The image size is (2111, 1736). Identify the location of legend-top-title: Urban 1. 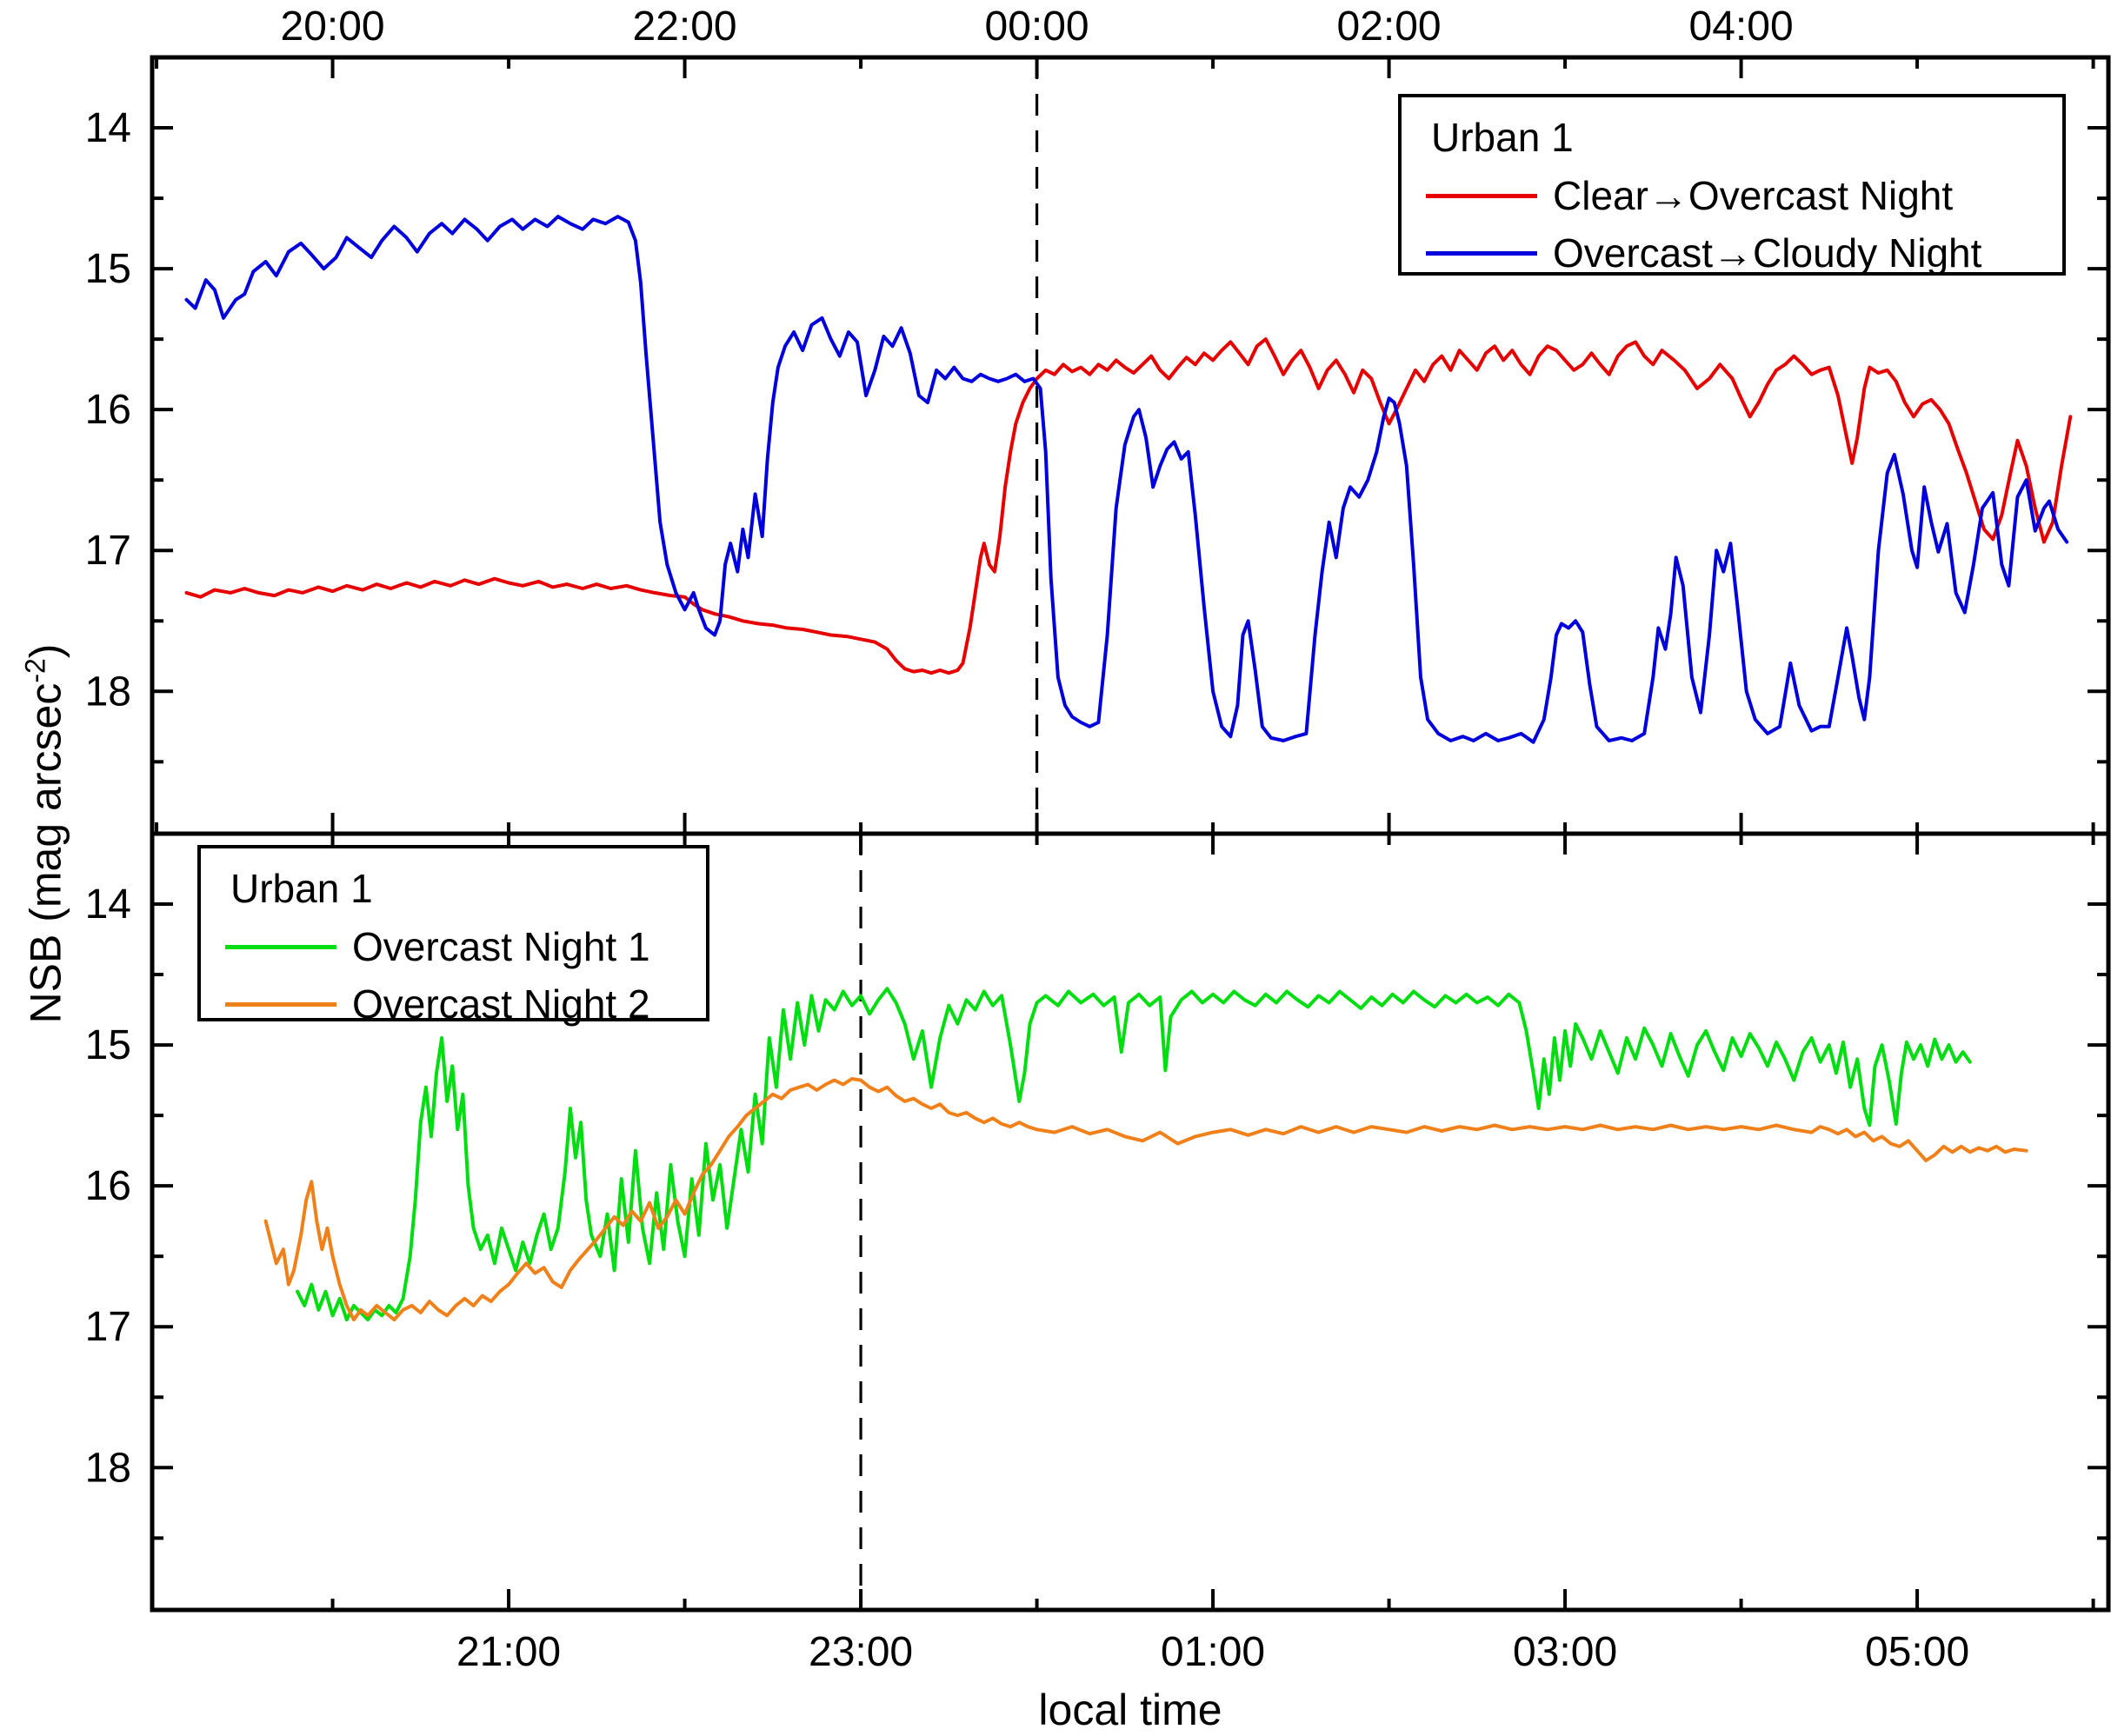
(1502, 137).